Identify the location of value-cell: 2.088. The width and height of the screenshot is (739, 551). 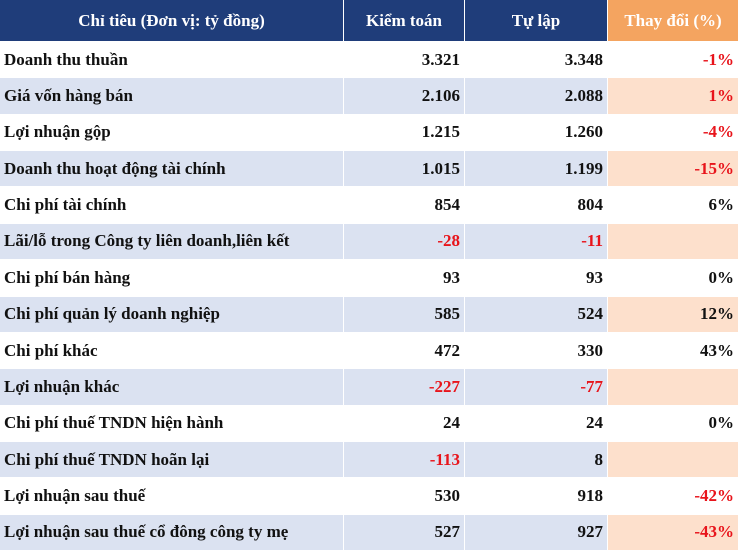
(536, 96).